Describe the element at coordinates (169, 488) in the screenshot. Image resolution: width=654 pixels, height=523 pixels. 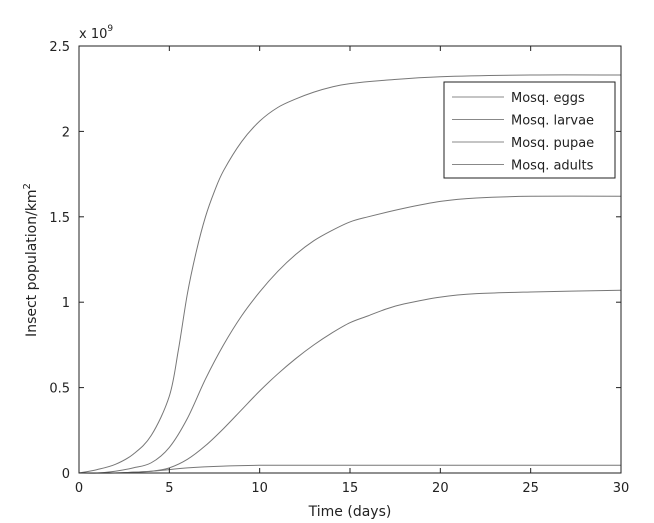
I see `x-tick-label: 5` at that location.